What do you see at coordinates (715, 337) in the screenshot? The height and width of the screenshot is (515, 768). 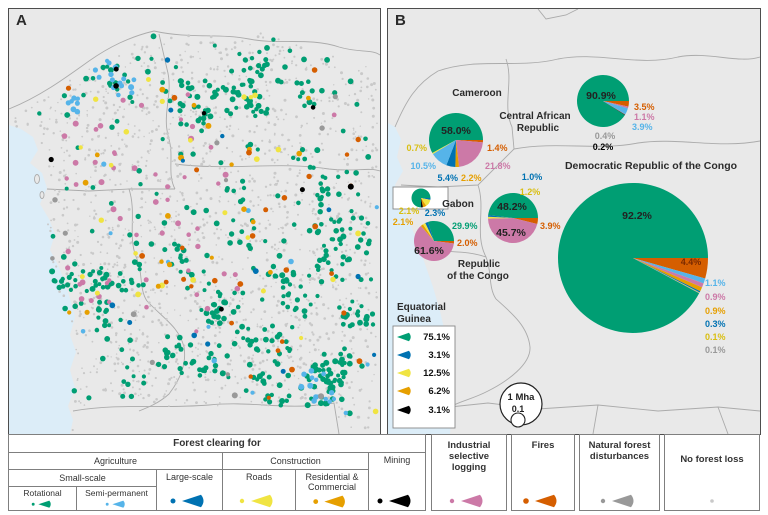 I see `pie-value-democratic-republic-of-the-congo-roads: 0.1%` at bounding box center [715, 337].